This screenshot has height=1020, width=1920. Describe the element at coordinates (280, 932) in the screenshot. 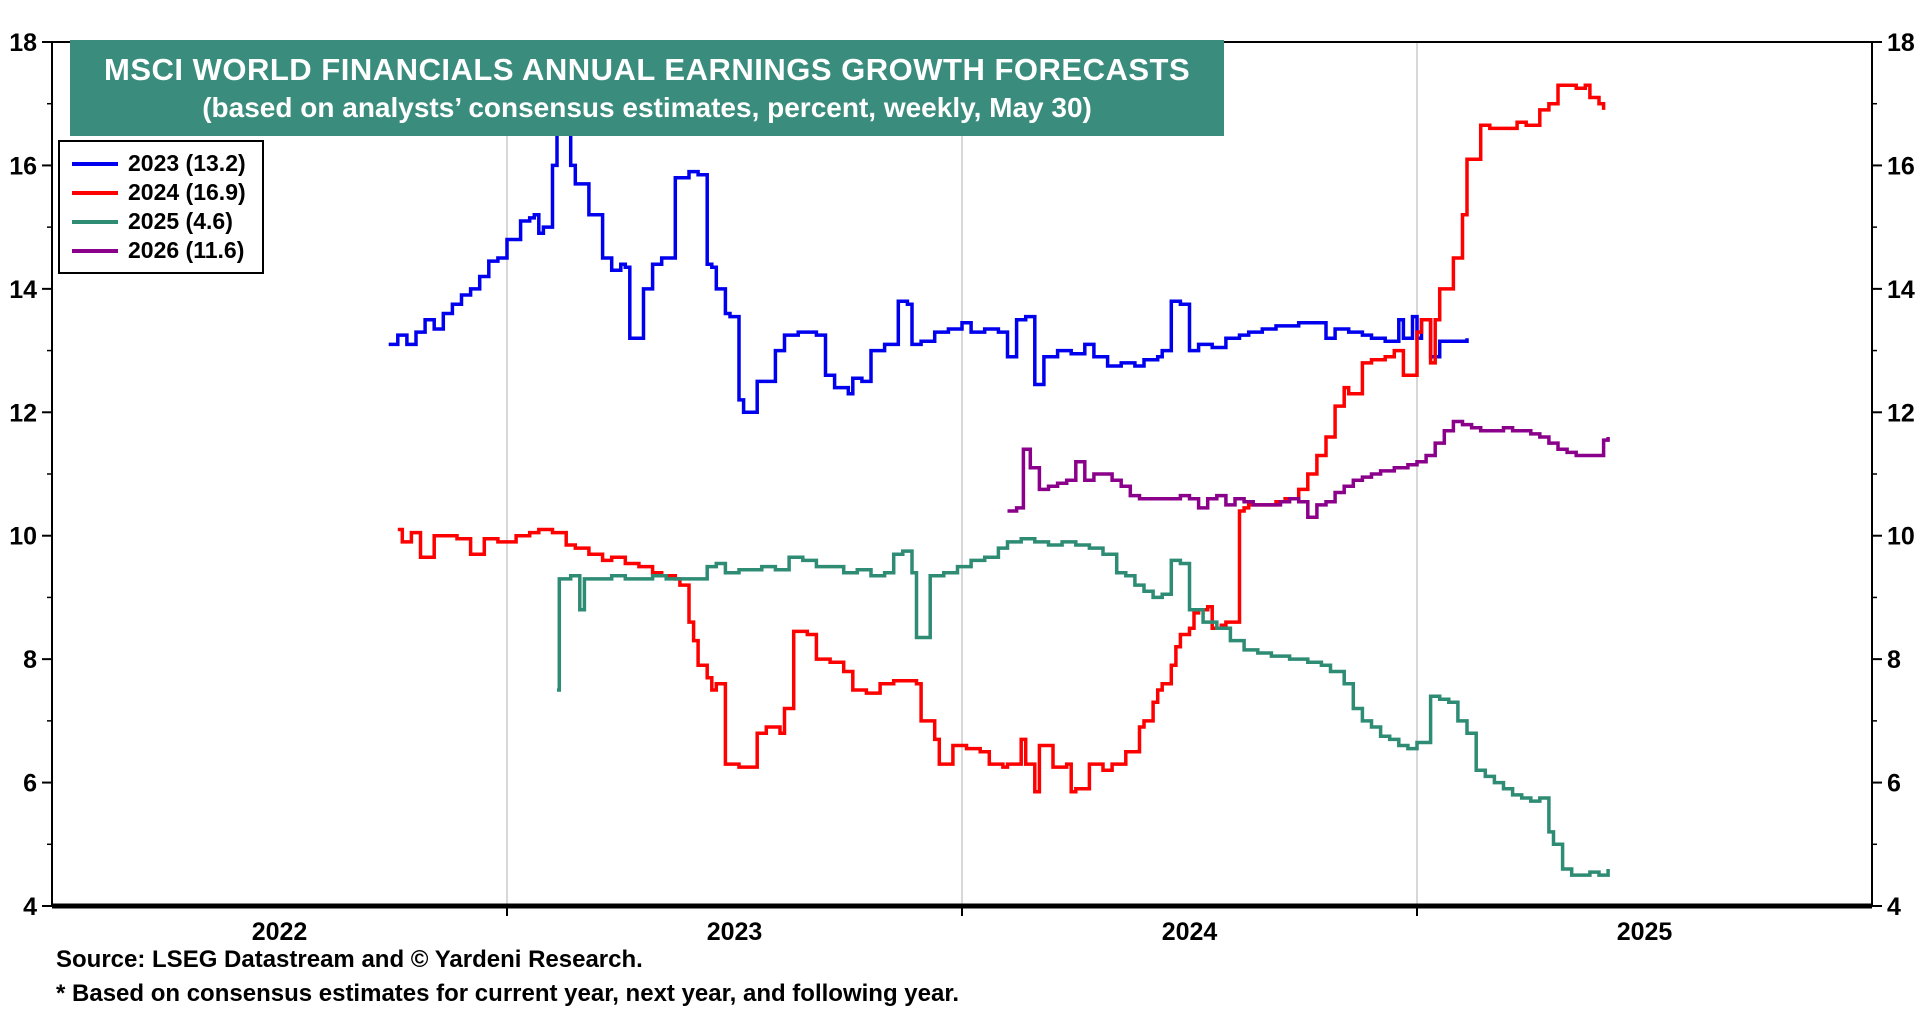

I see `x-tick-label: 2022` at that location.